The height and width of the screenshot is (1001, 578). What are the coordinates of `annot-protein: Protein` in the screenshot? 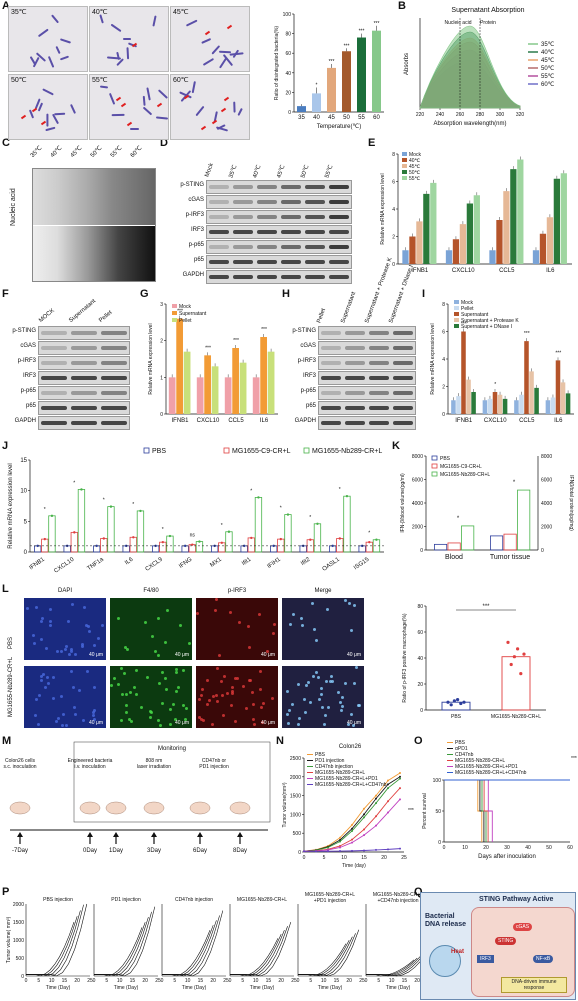 It's located at (488, 23).